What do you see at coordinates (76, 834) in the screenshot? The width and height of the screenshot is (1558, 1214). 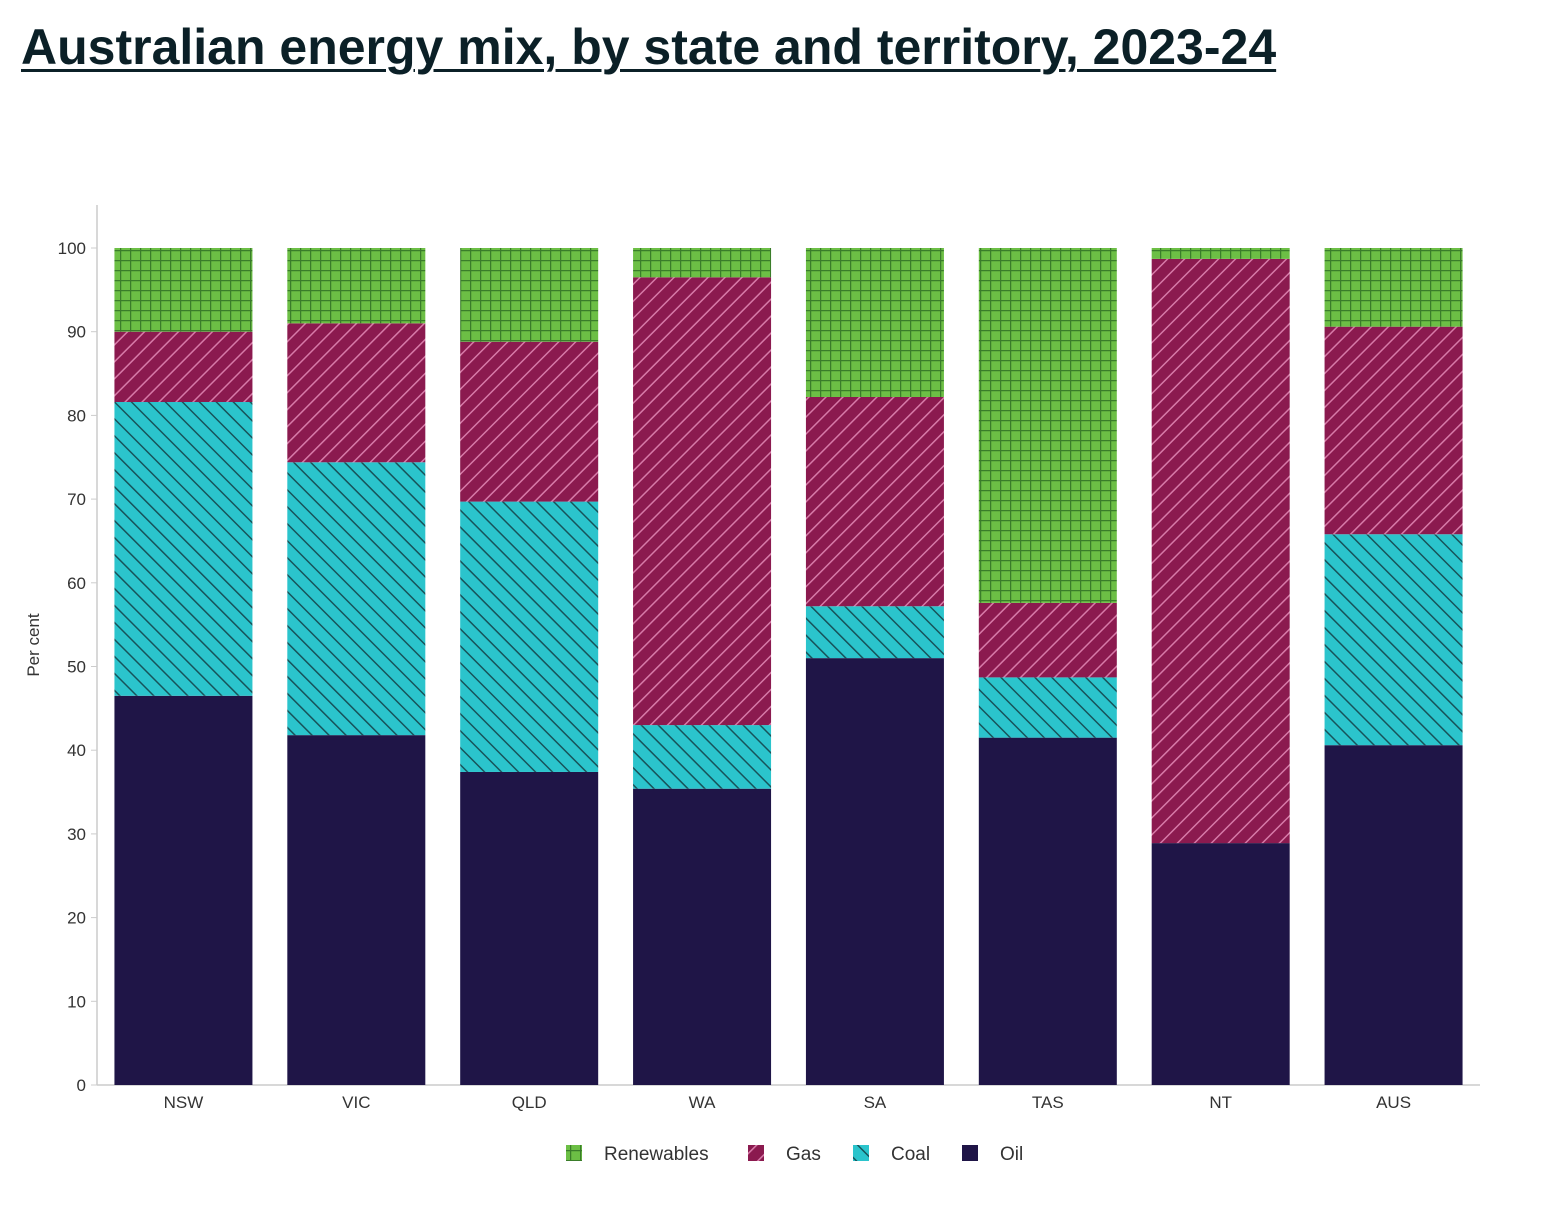 I see `y-tick-label: 30` at bounding box center [76, 834].